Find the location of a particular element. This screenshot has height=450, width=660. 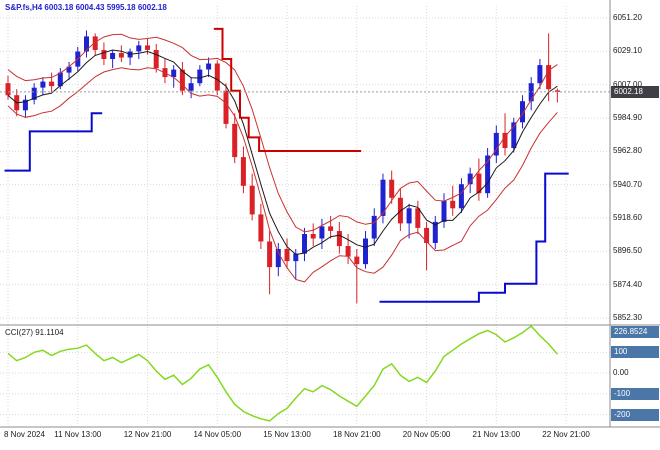

time-axis-label: 12 Nov 21:00 is located at coordinates (147, 434).